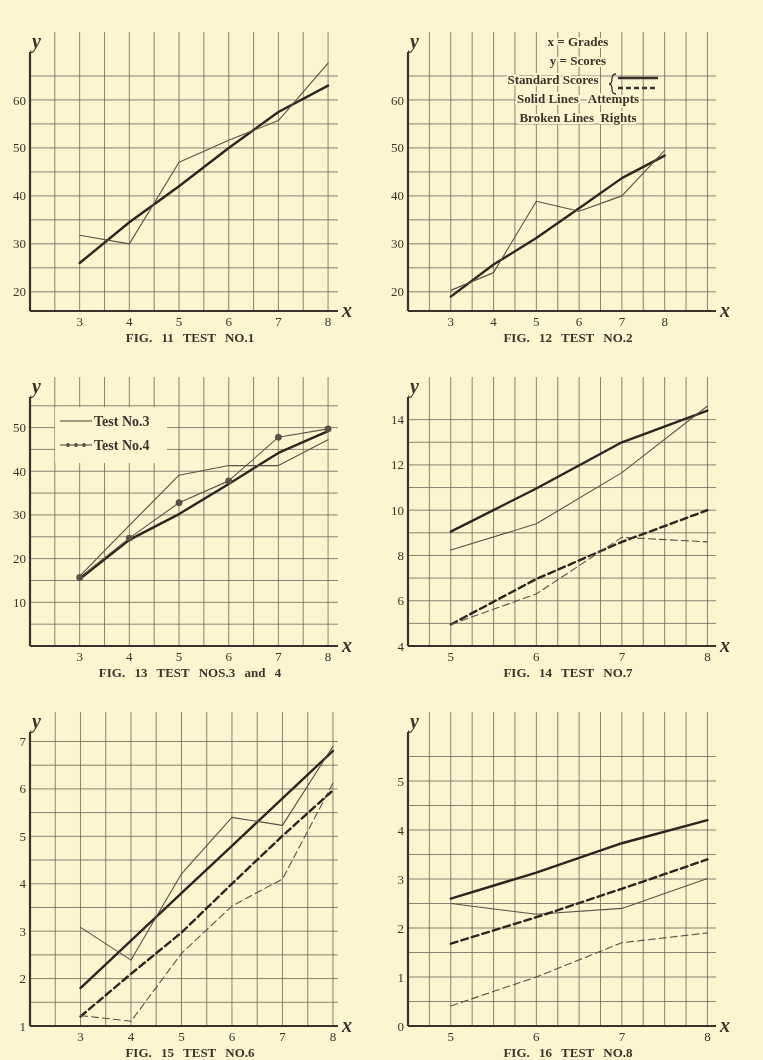 The image size is (763, 1060). Describe the element at coordinates (568, 337) in the screenshot. I see `text: FIG. 12 TEST NO.2` at that location.